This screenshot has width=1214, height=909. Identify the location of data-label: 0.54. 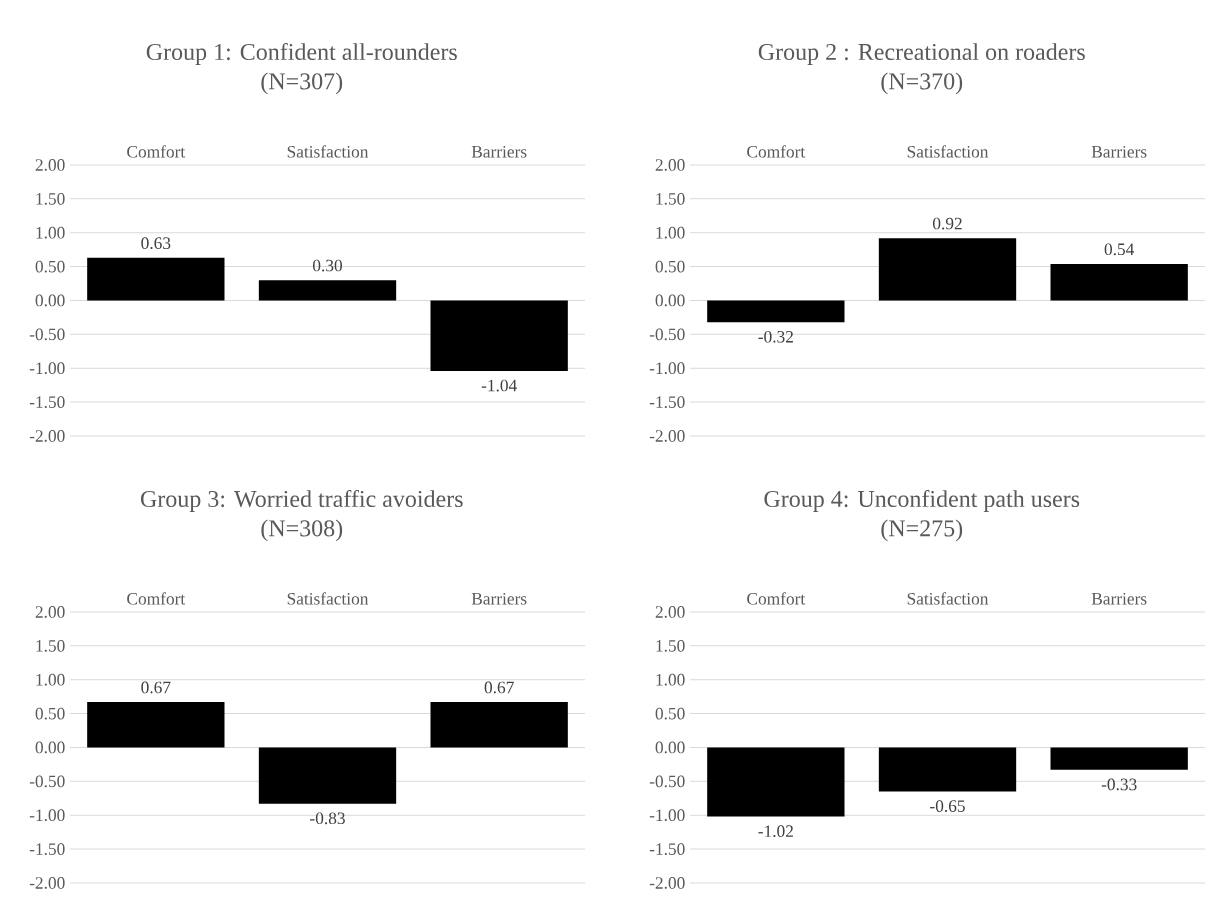
(1119, 249).